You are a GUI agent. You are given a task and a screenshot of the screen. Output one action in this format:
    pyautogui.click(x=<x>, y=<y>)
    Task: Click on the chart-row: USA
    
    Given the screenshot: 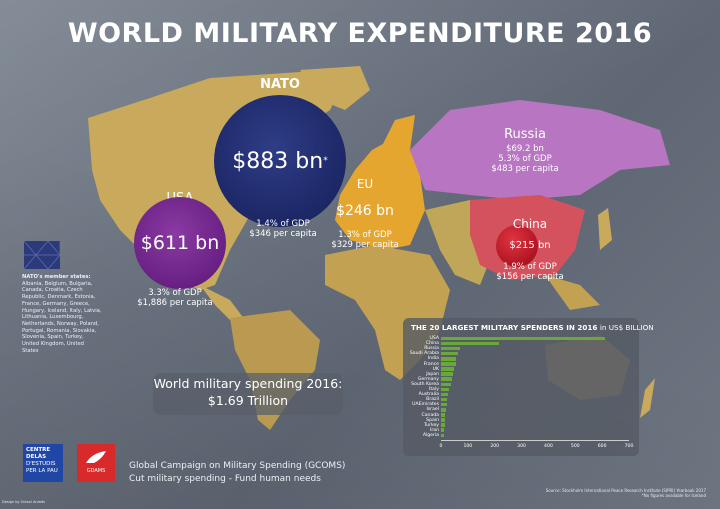 What is the action you would take?
    pyautogui.click(x=521, y=338)
    